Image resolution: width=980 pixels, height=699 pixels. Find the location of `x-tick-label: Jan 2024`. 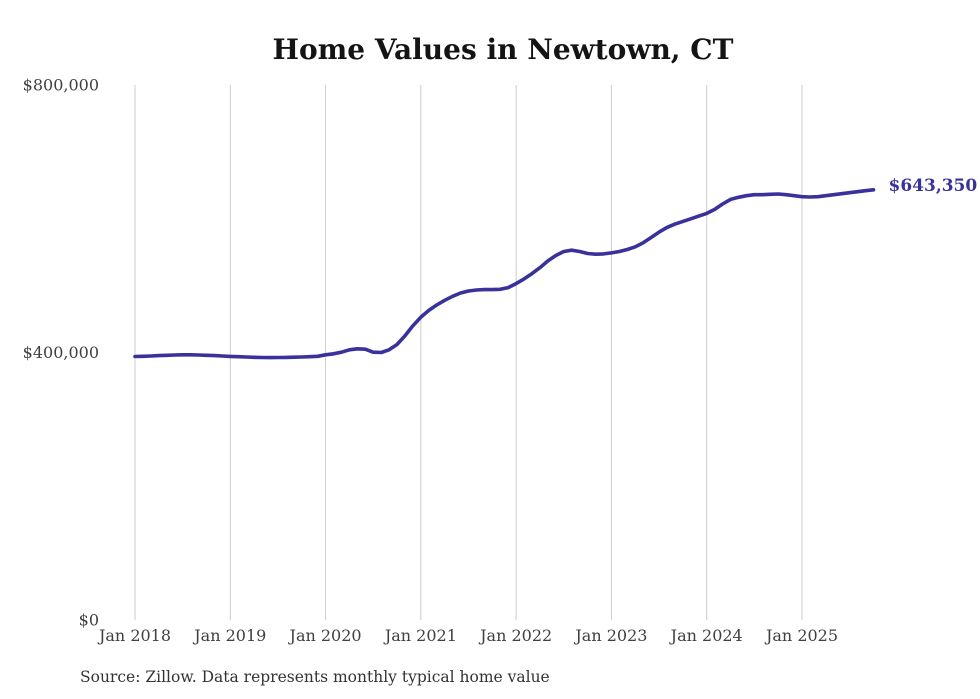

x-tick-label: Jan 2024 is located at coordinates (706, 635).